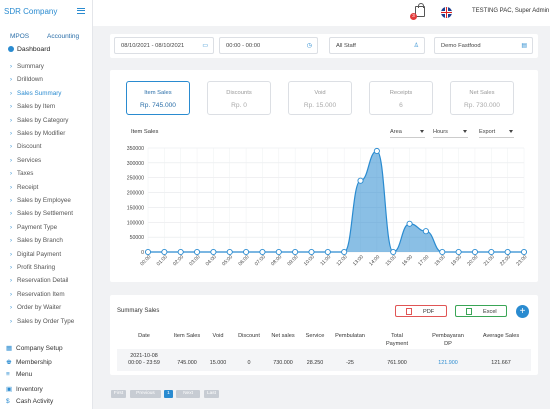  I want to click on x-tick-label: 09:00, so click(292, 260).